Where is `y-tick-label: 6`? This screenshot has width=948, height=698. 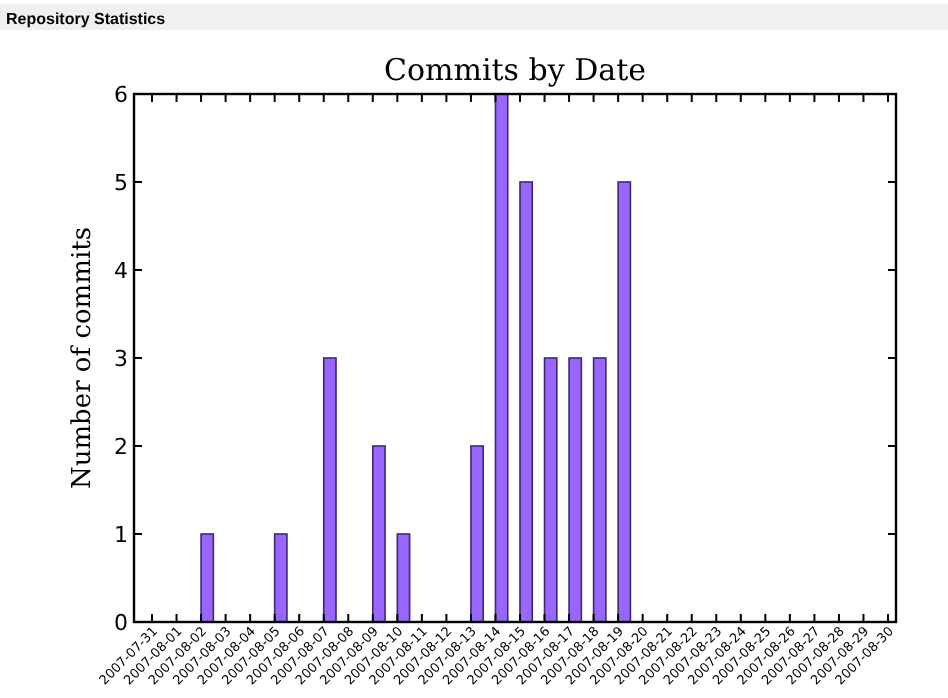
y-tick-label: 6 is located at coordinates (121, 95).